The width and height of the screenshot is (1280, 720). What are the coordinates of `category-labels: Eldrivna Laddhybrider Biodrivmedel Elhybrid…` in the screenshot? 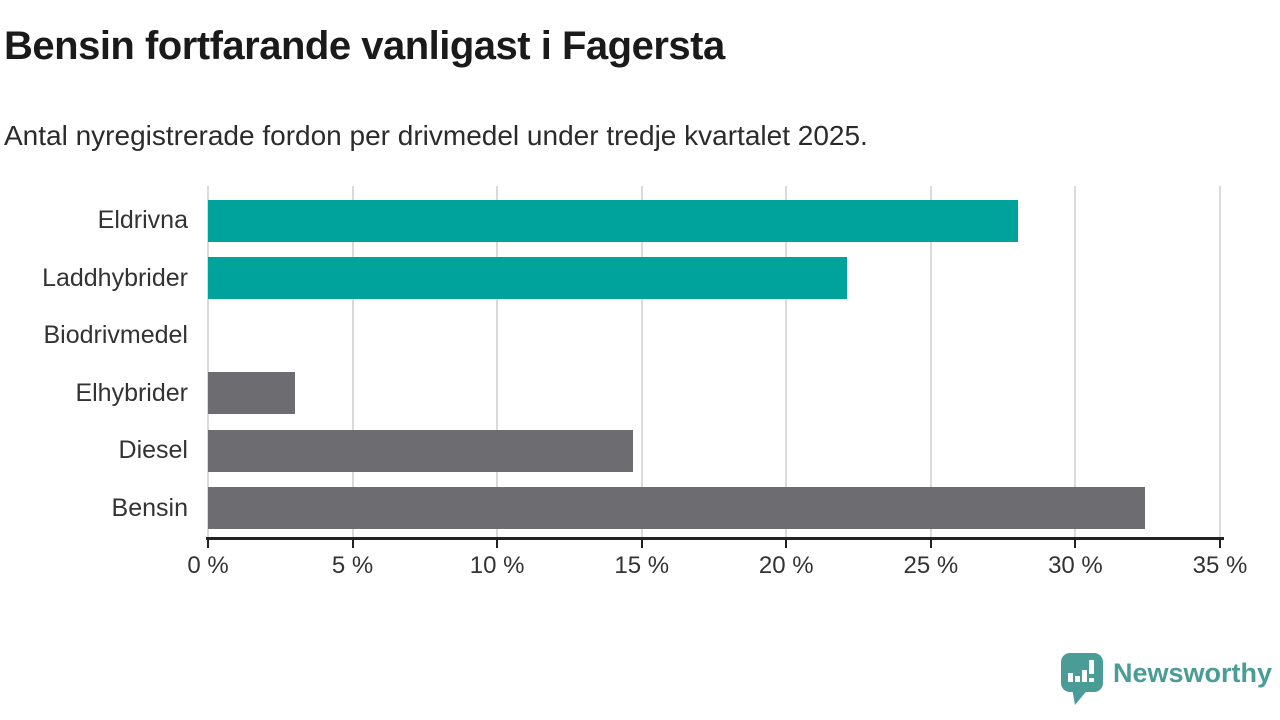 It's located at (94, 364).